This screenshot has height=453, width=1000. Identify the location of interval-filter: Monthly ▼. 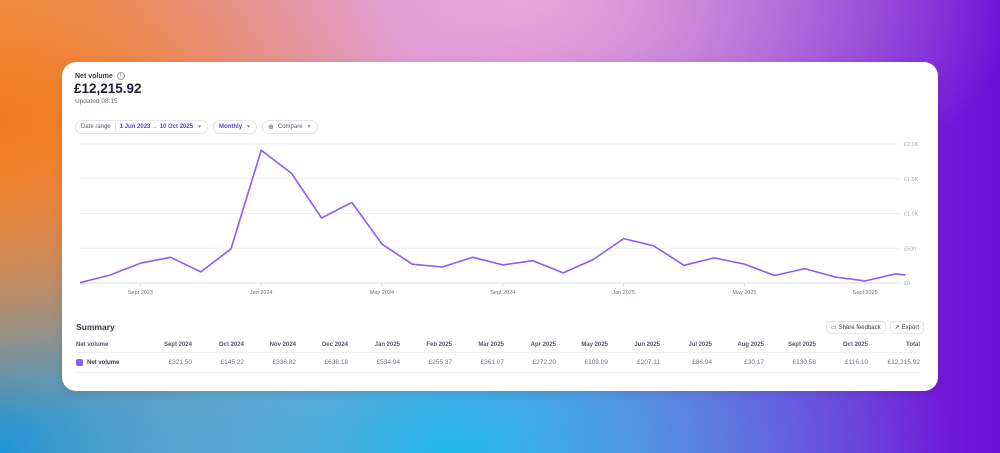
(235, 127).